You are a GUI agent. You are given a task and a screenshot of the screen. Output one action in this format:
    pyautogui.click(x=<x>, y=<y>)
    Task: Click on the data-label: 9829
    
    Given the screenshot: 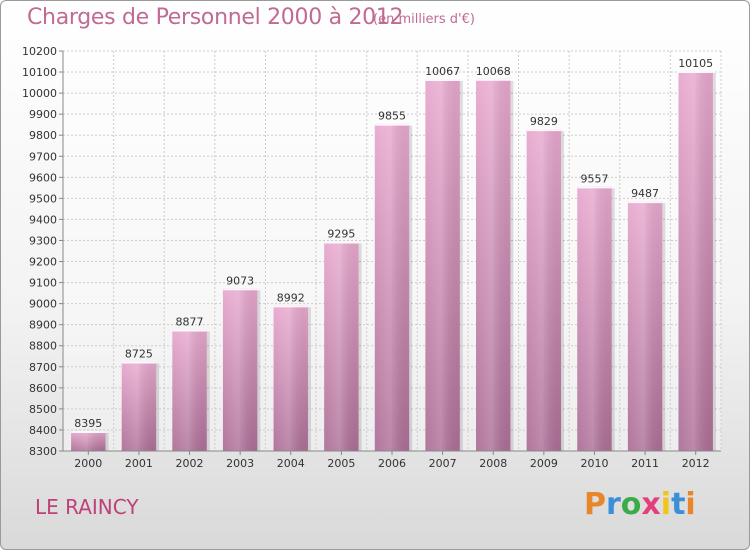 What is the action you would take?
    pyautogui.click(x=544, y=121)
    